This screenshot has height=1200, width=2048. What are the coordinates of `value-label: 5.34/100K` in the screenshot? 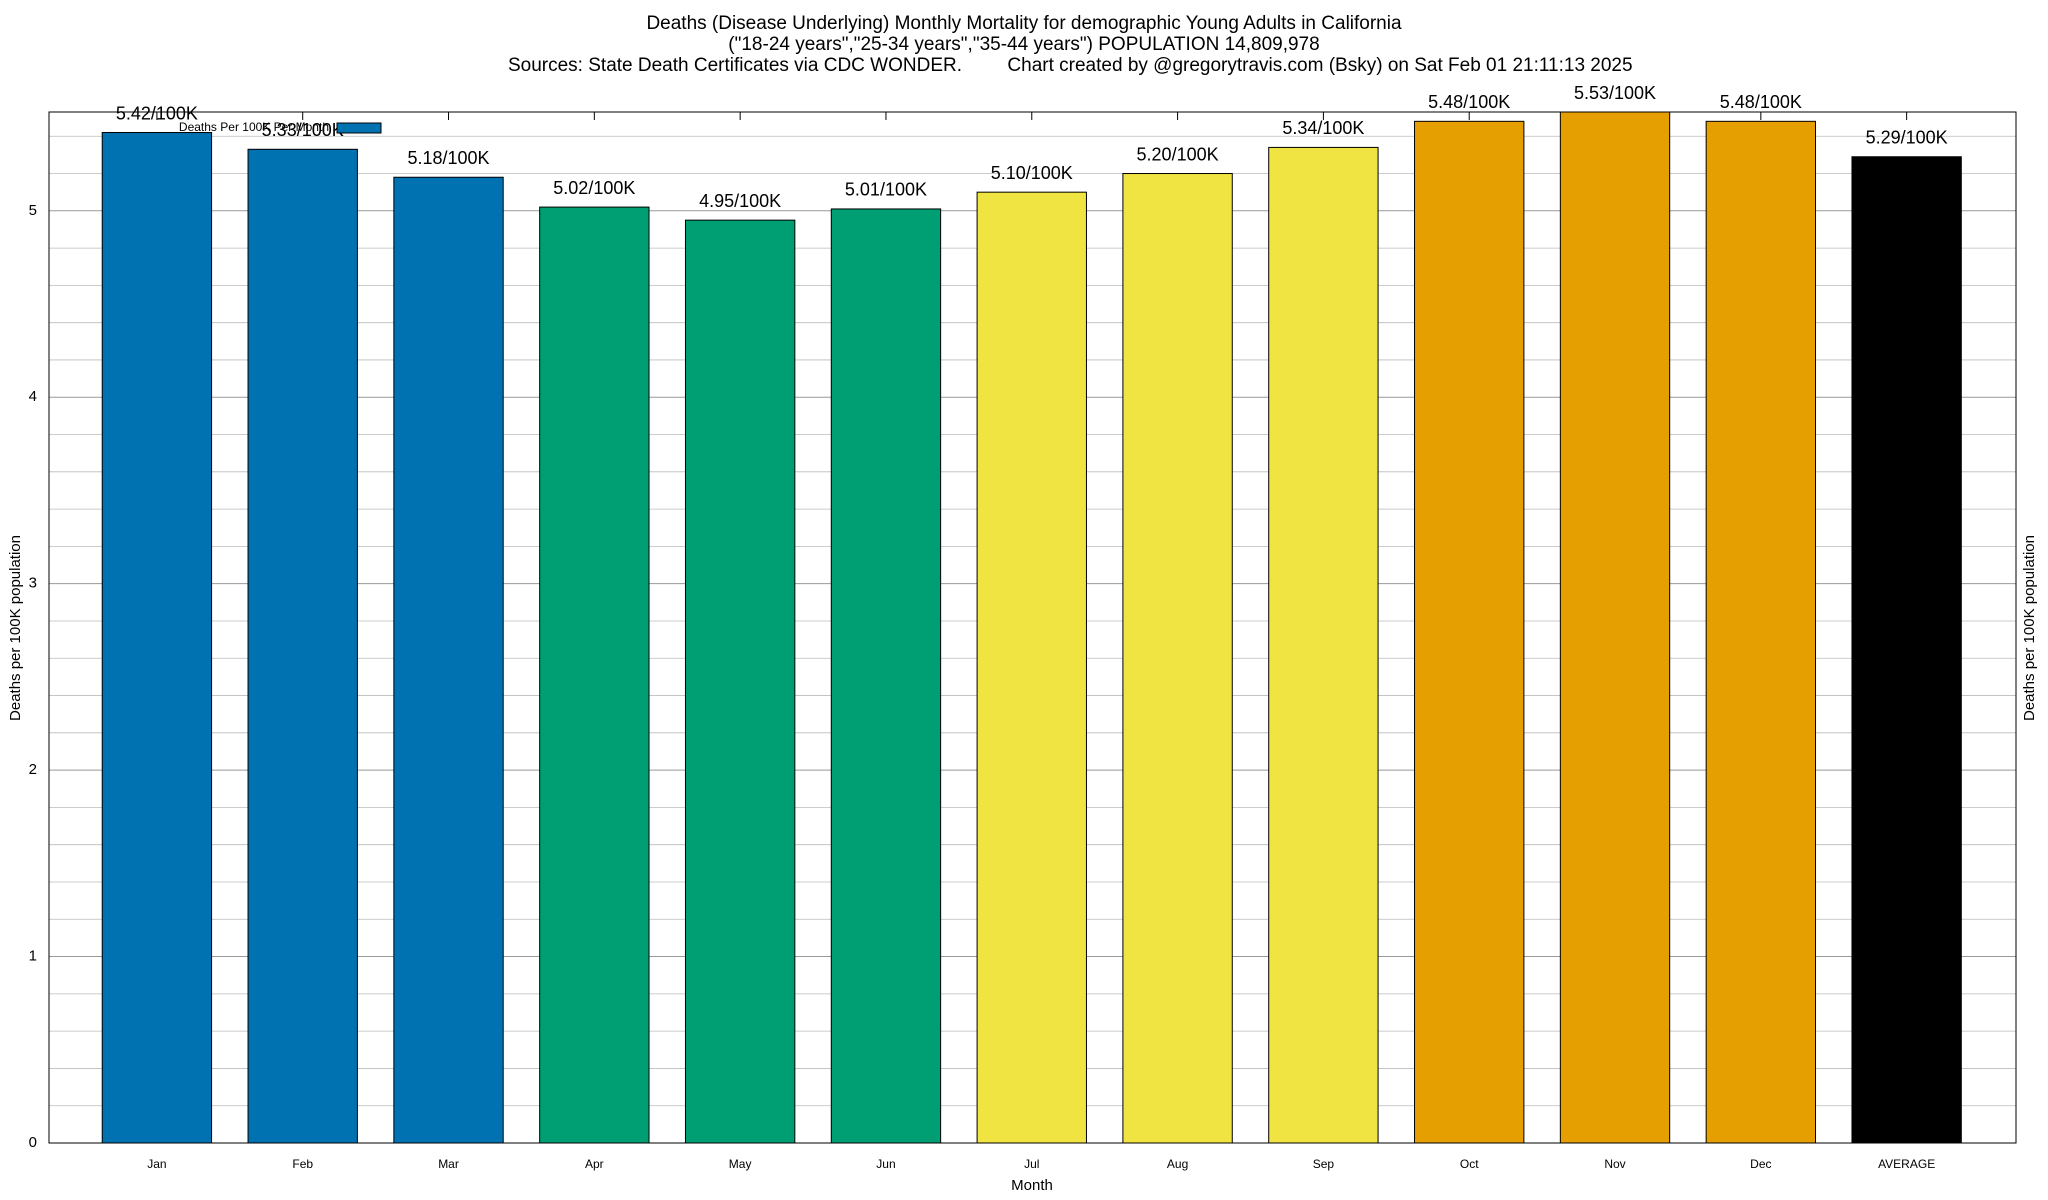 It's located at (1323, 128).